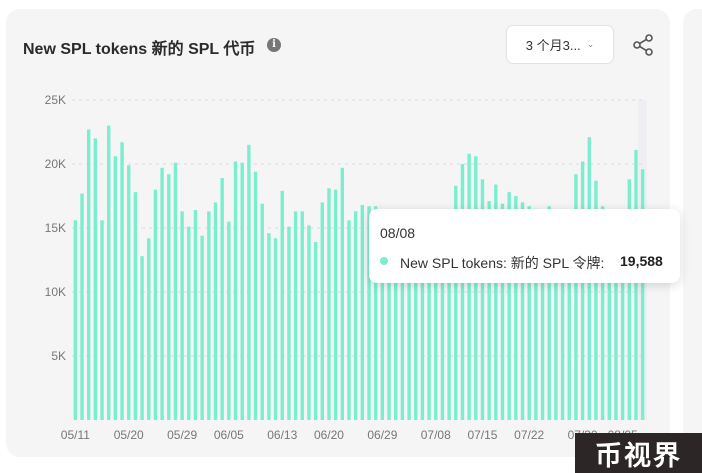  I want to click on x-tick-label: 06/20, so click(329, 435).